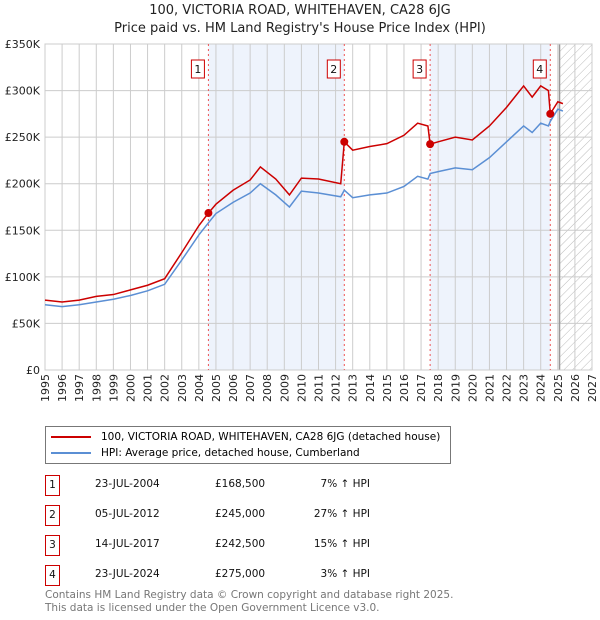 This screenshot has height=620, width=600. What do you see at coordinates (33, 370) in the screenshot?
I see `y-tick-label: £0` at bounding box center [33, 370].